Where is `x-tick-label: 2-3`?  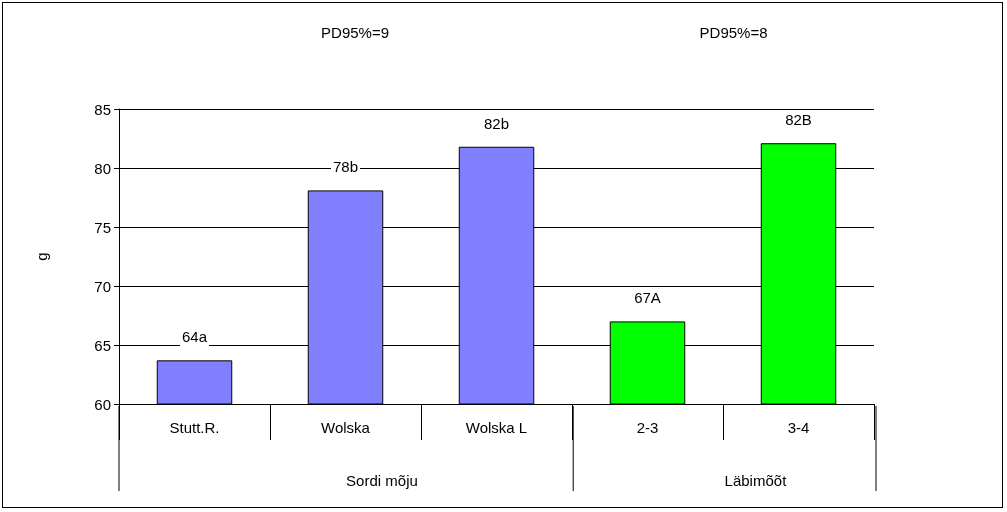
x-tick-label: 2-3 is located at coordinates (647, 427).